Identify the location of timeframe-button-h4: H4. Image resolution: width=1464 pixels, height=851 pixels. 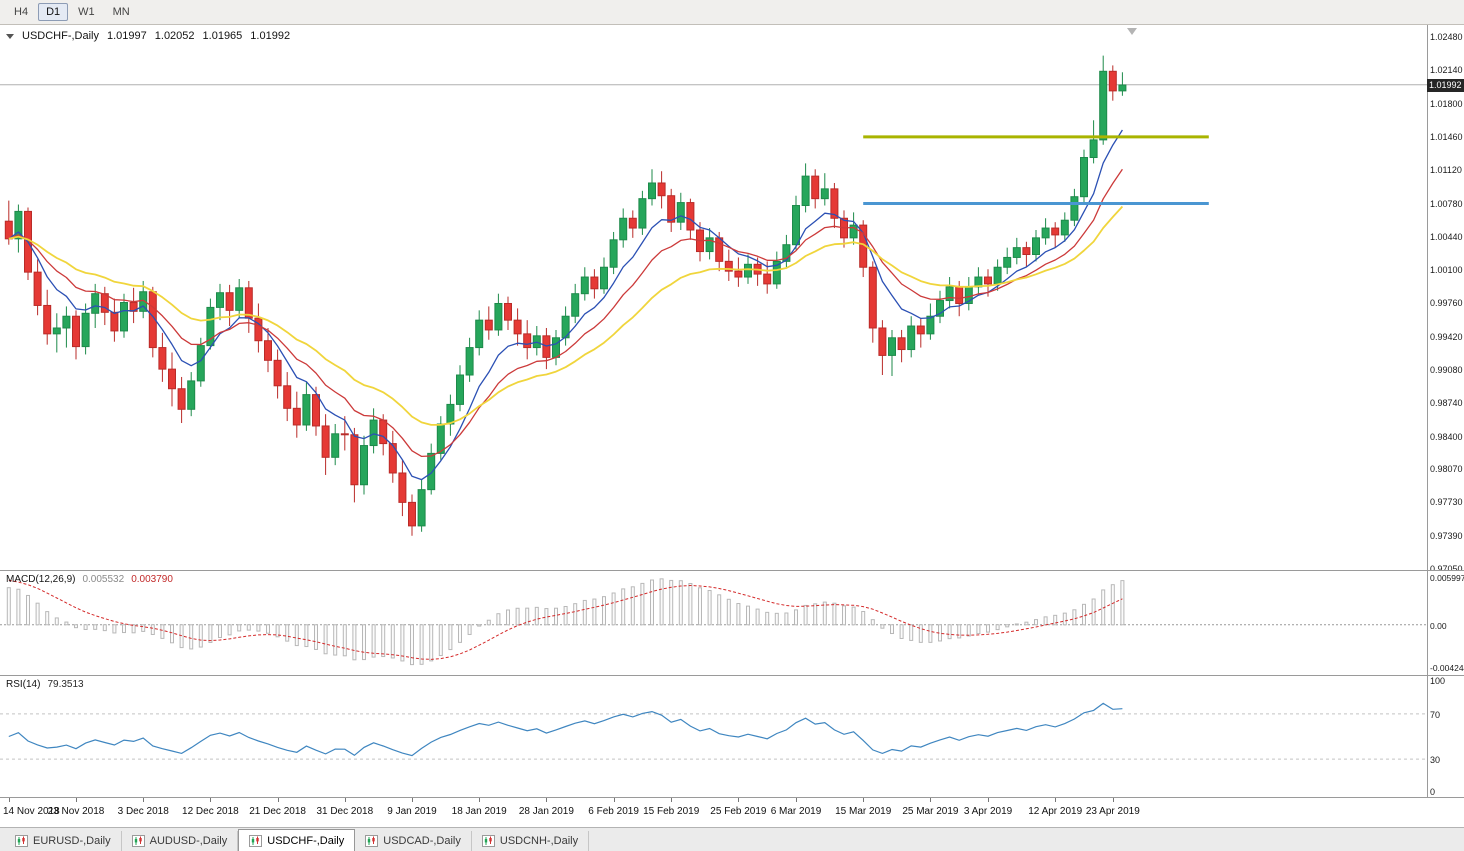
(21, 12).